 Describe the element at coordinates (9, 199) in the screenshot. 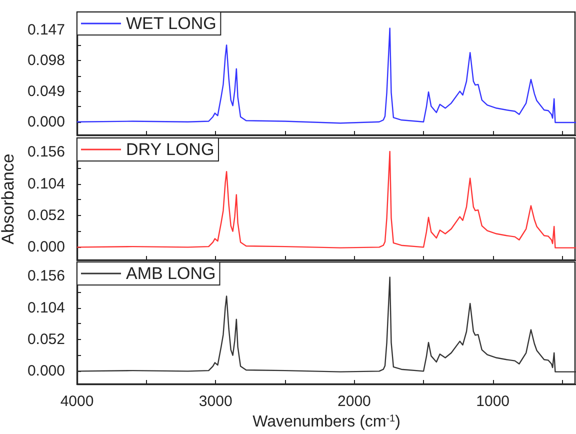

I see `y-axis-title: Absorbance` at that location.